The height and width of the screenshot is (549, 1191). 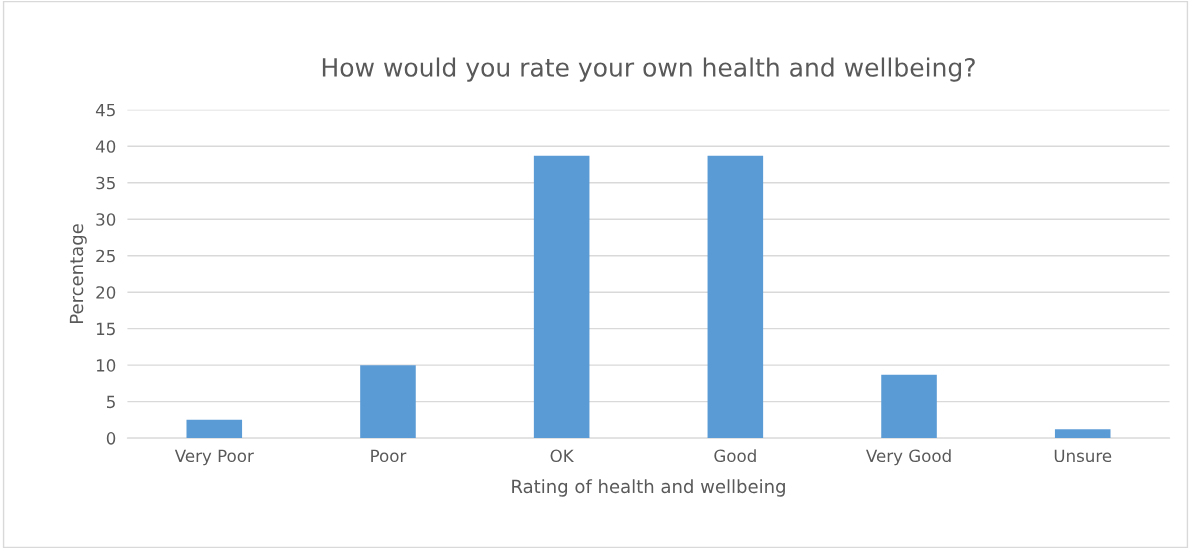 What do you see at coordinates (648, 69) in the screenshot?
I see `chart-title: How would you rate your own health and wellbeing?` at bounding box center [648, 69].